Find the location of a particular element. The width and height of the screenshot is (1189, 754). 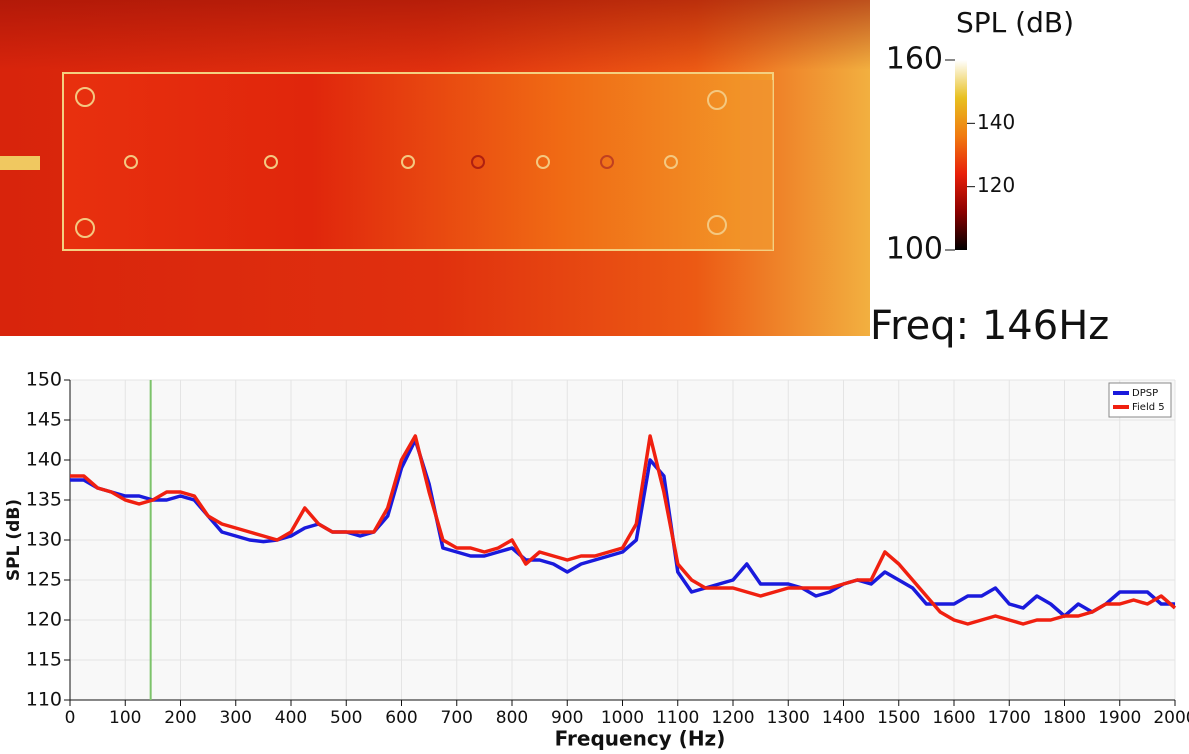

x-tick-label: 1600 is located at coordinates (953, 718).